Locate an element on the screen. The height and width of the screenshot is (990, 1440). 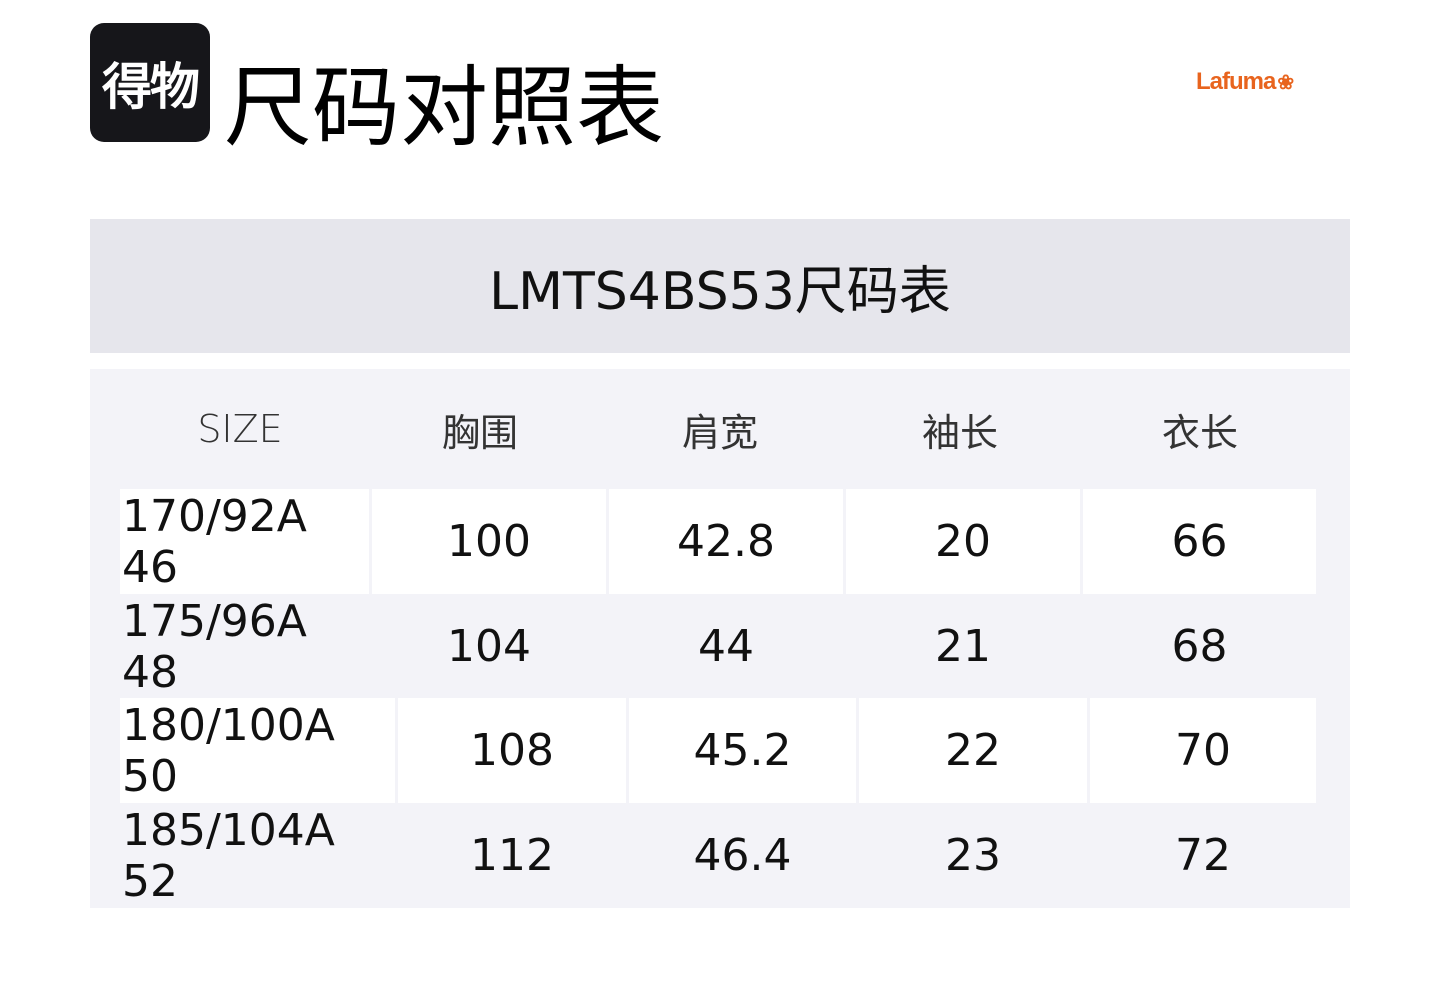
table-row: 185/104A 52 112 46.4 23 72 is located at coordinates (718, 855).